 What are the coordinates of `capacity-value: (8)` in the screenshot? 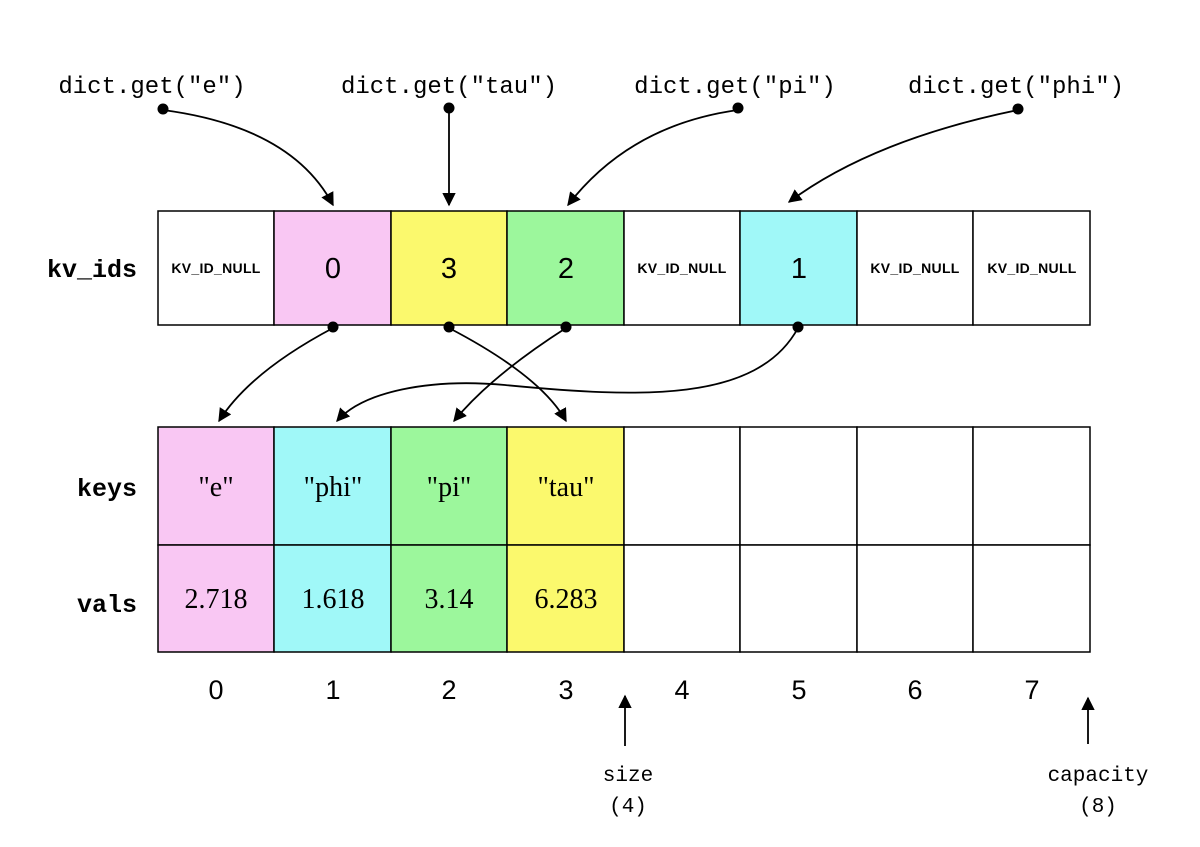 It's located at (1098, 807).